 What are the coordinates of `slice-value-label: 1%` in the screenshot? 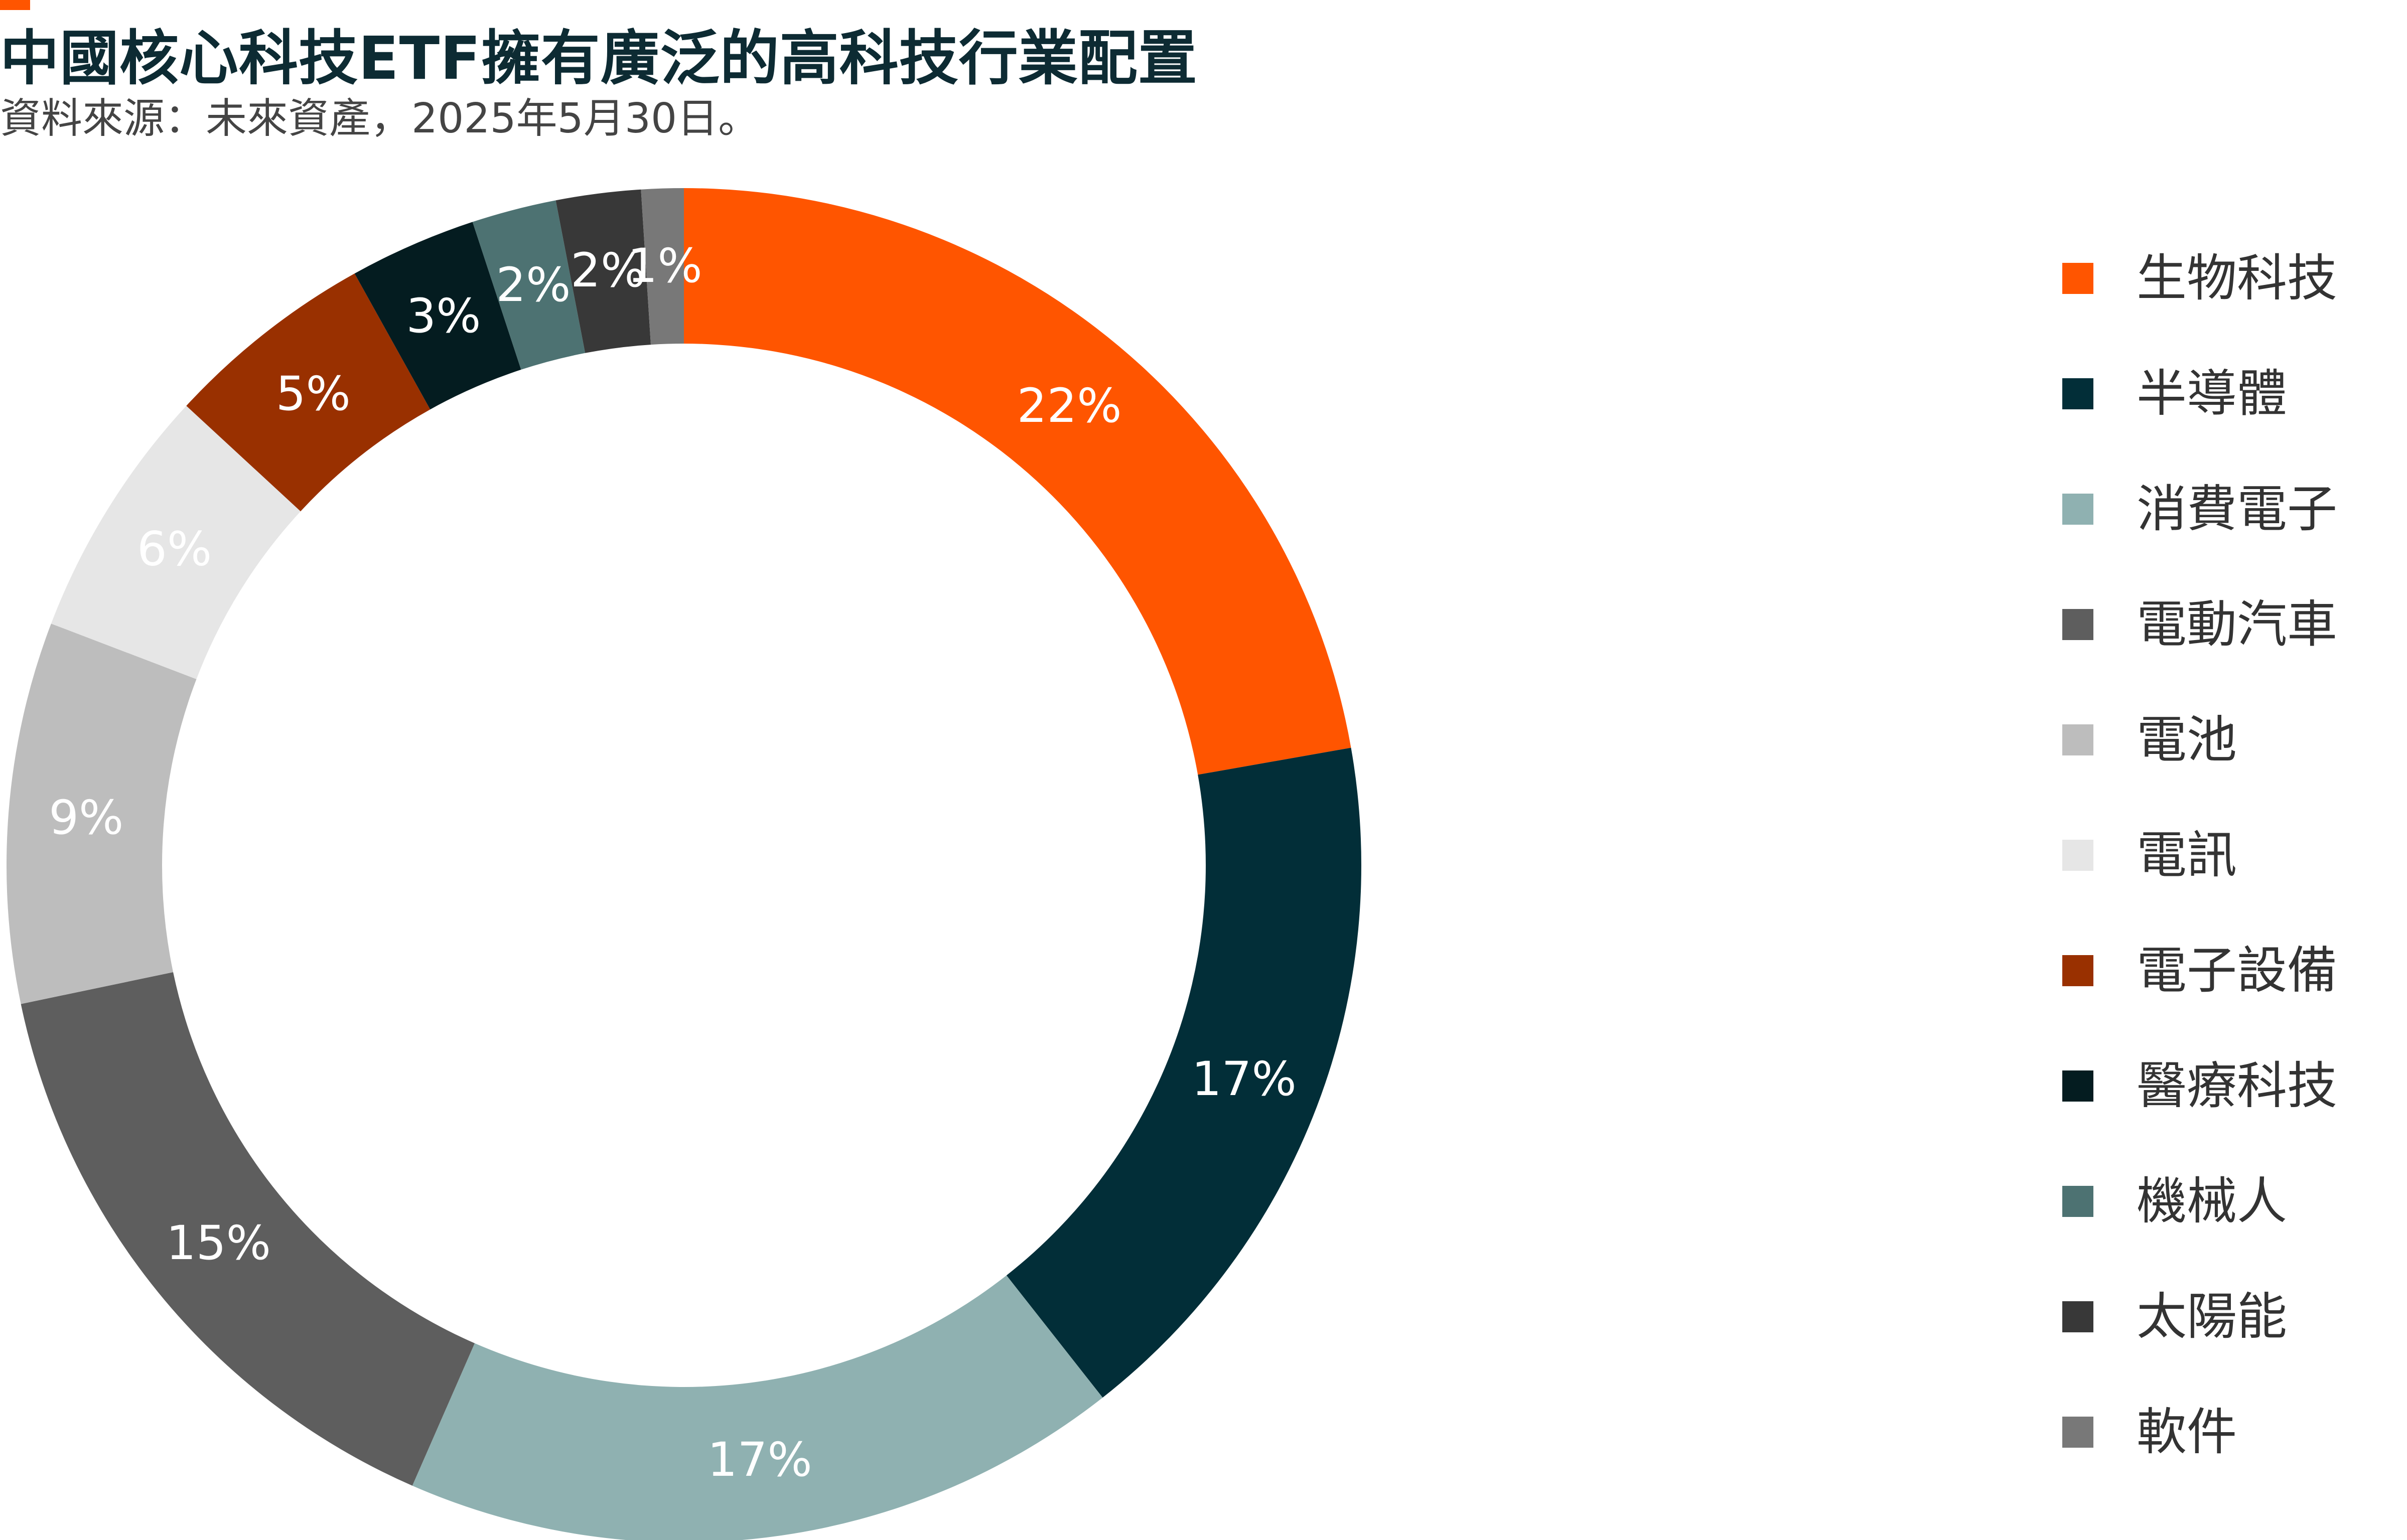 It's located at (665, 266).